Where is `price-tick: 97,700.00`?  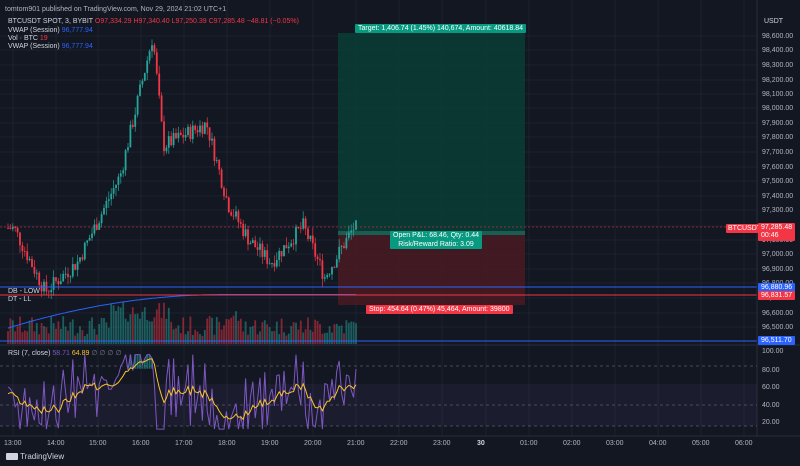 price-tick: 97,700.00 is located at coordinates (778, 152).